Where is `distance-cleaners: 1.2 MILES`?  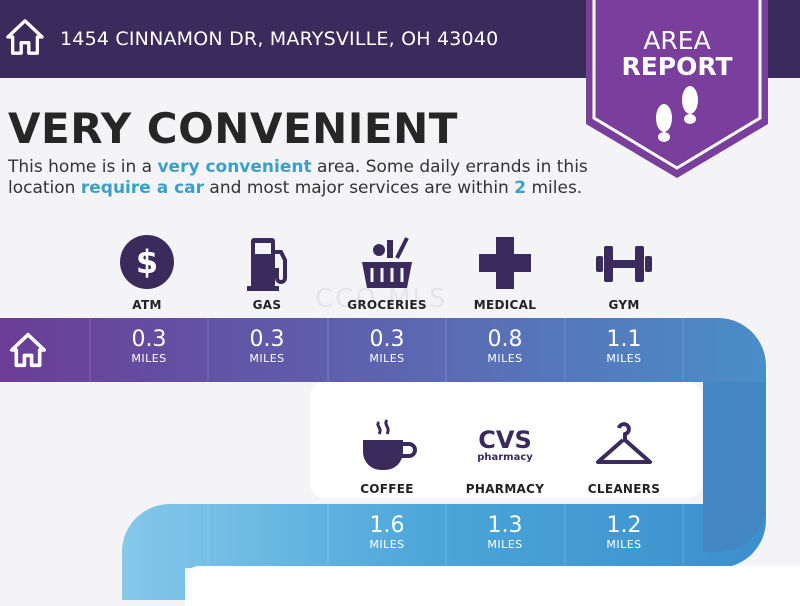
distance-cleaners: 1.2 MILES is located at coordinates (624, 532).